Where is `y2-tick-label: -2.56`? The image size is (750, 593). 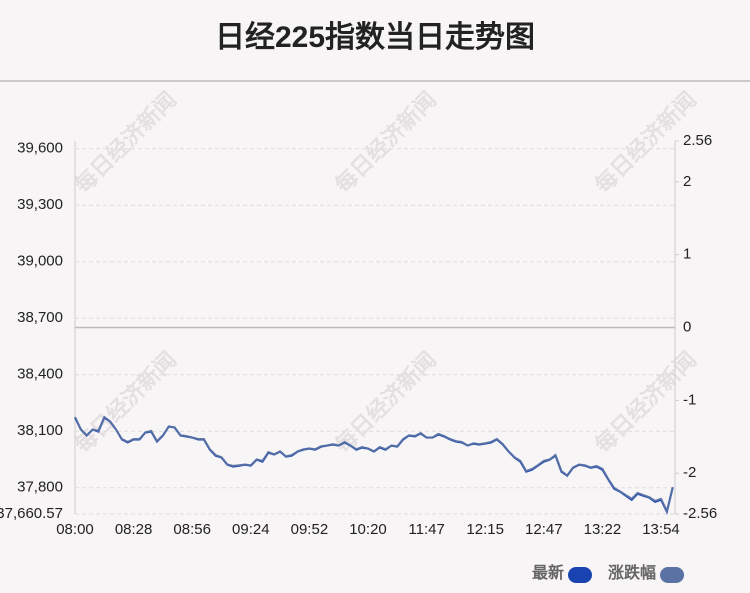
y2-tick-label: -2.56 is located at coordinates (700, 513).